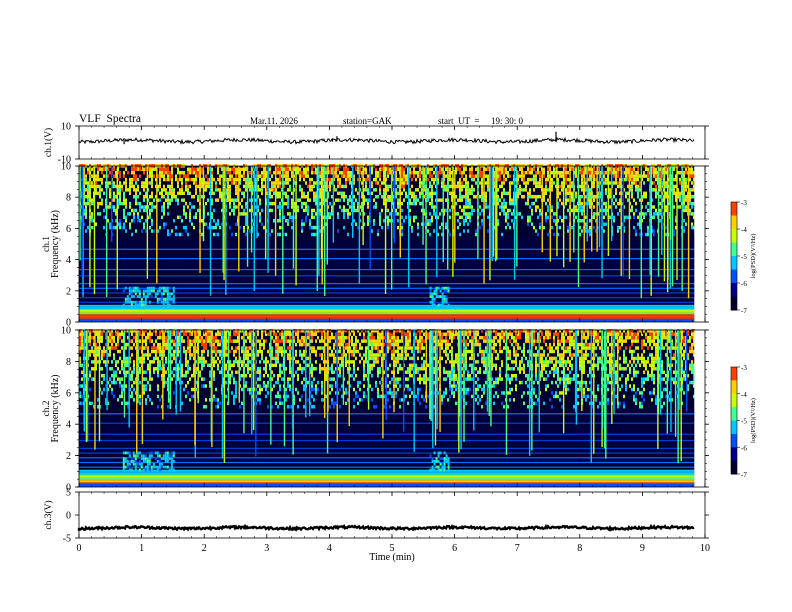 The image size is (792, 612). What do you see at coordinates (387, 298) in the screenshot?
I see `heatmap-tone` at bounding box center [387, 298].